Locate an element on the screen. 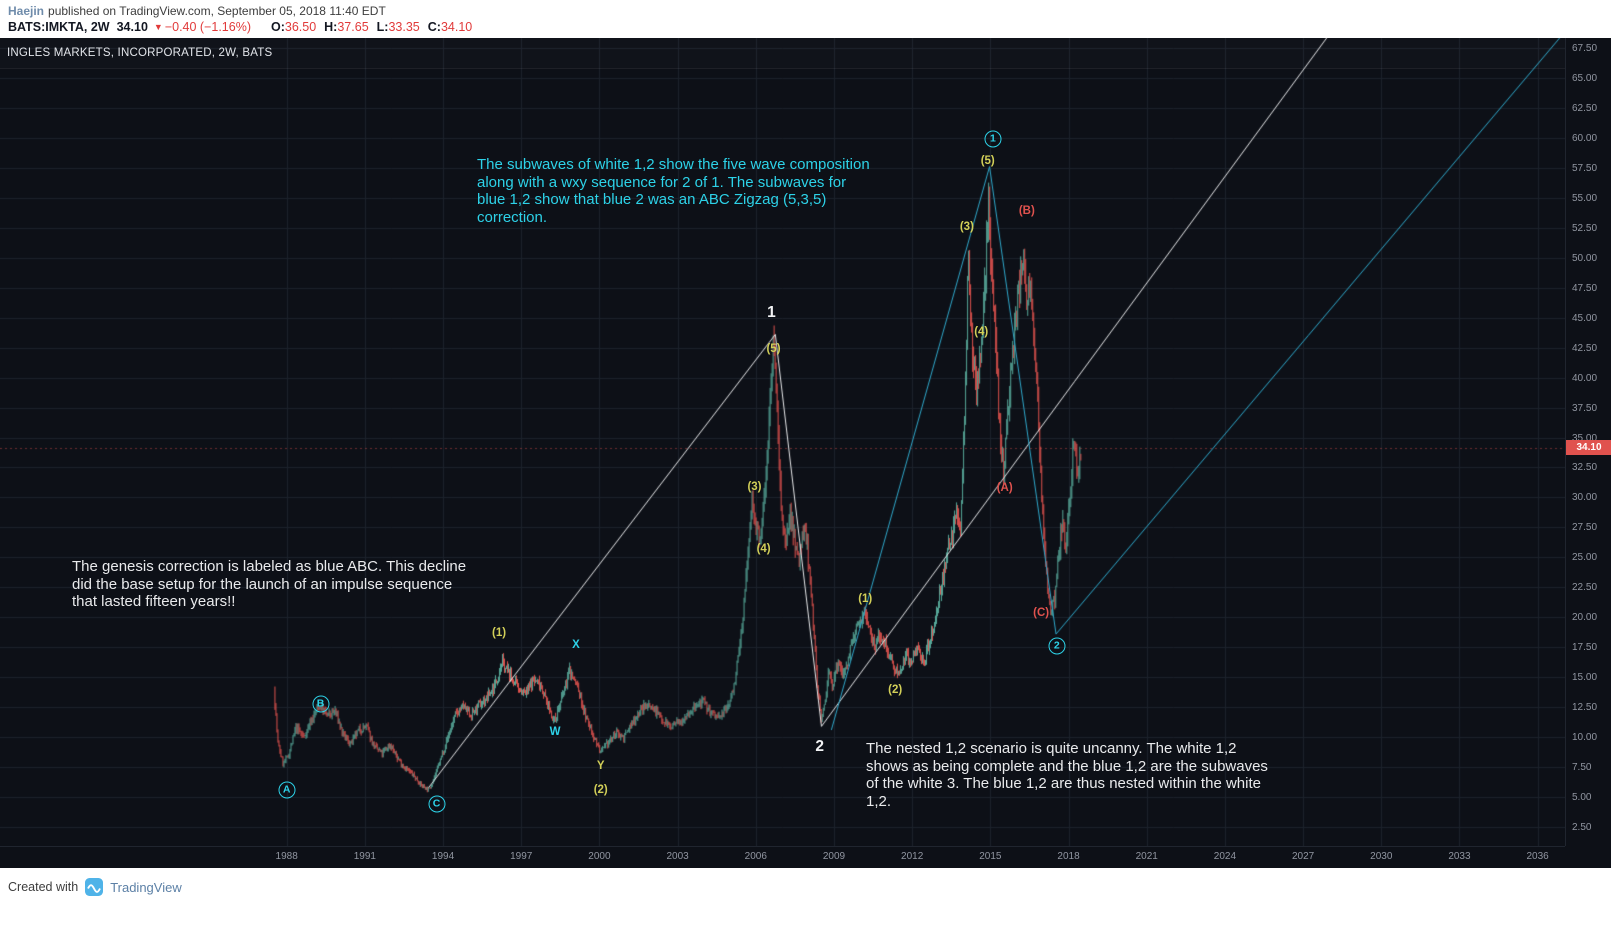 Image resolution: width=1611 pixels, height=931 pixels. time-tick-label: 2024 is located at coordinates (1225, 856).